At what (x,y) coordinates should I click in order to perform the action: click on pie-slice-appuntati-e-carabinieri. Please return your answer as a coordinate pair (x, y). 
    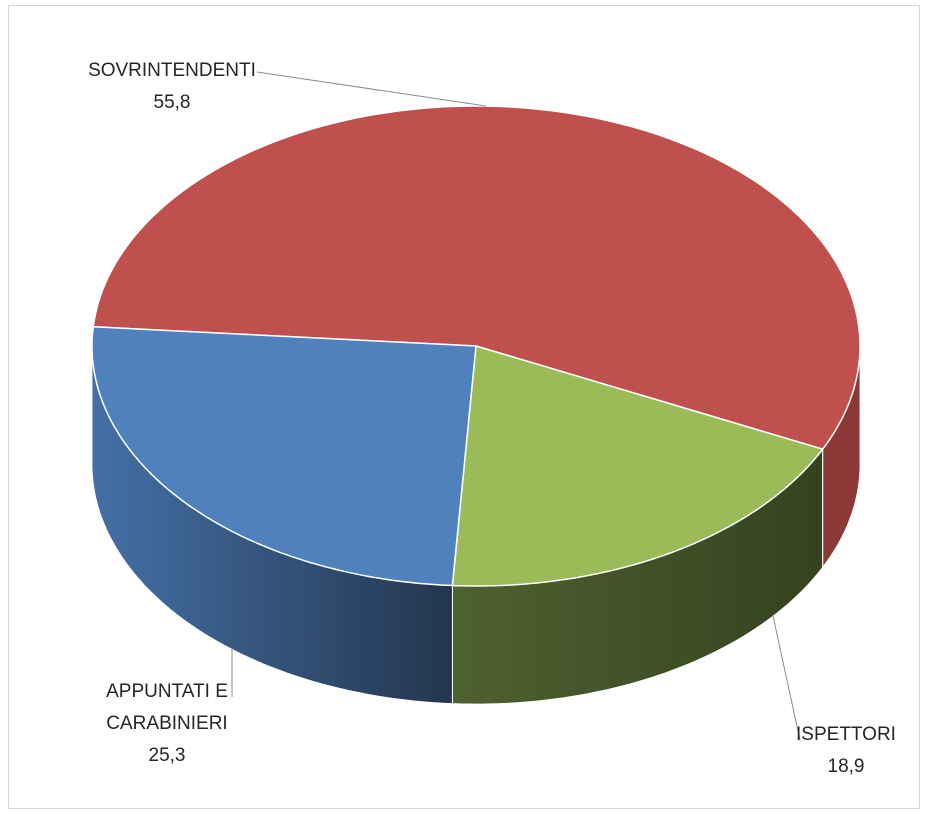
    Looking at the image, I should click on (284, 456).